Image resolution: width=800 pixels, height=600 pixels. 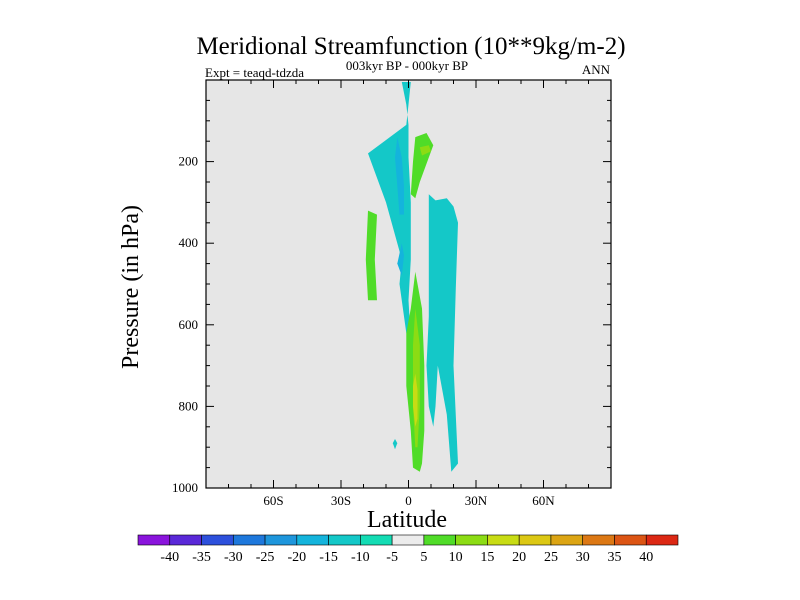 What do you see at coordinates (273, 500) in the screenshot?
I see `x-tick-label: 60S` at bounding box center [273, 500].